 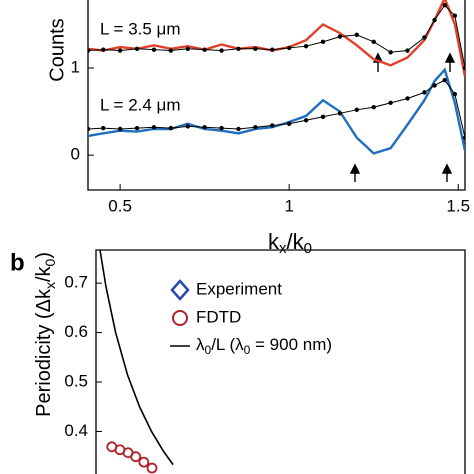 I want to click on y-label-part: ), so click(x=44, y=255).